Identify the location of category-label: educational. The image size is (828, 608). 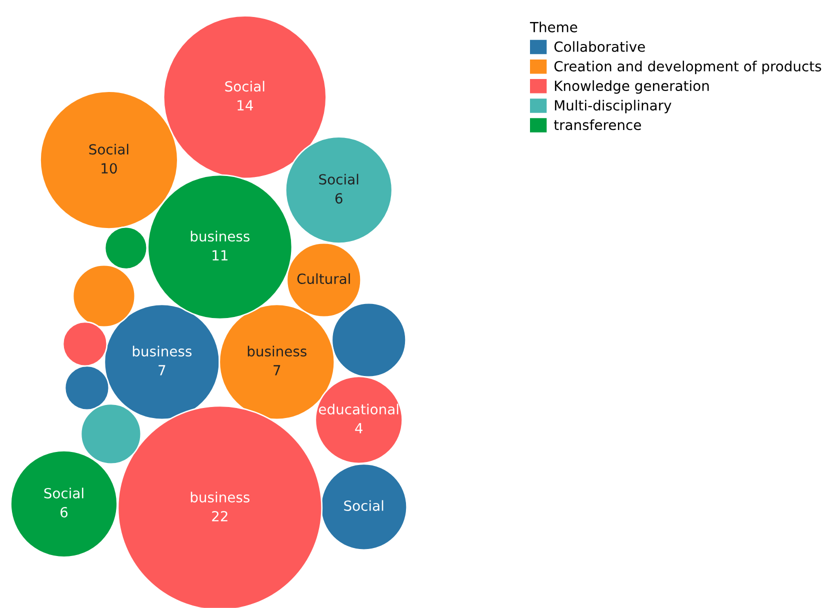
(358, 409).